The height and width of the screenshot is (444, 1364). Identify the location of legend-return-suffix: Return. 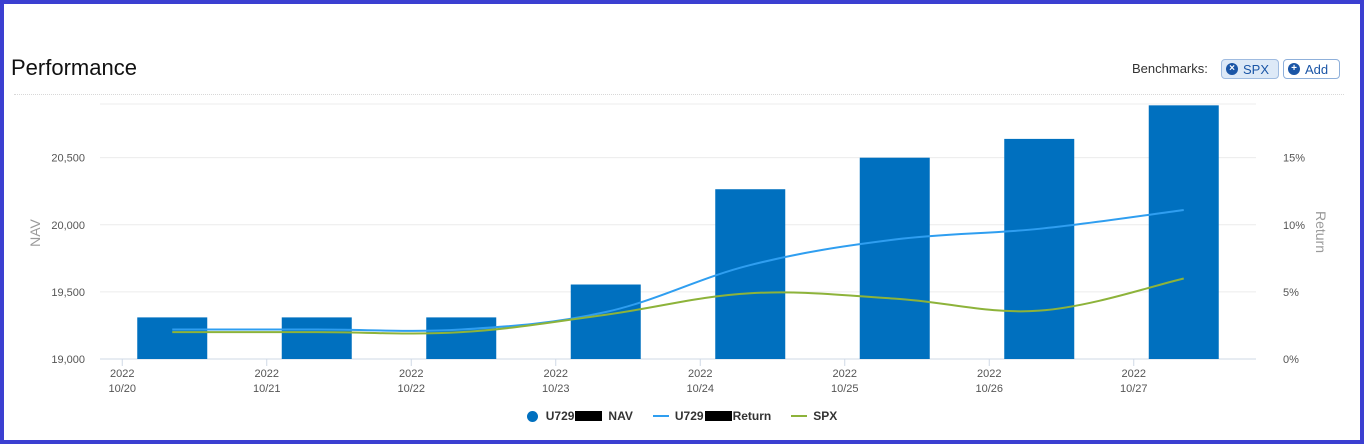
(752, 416).